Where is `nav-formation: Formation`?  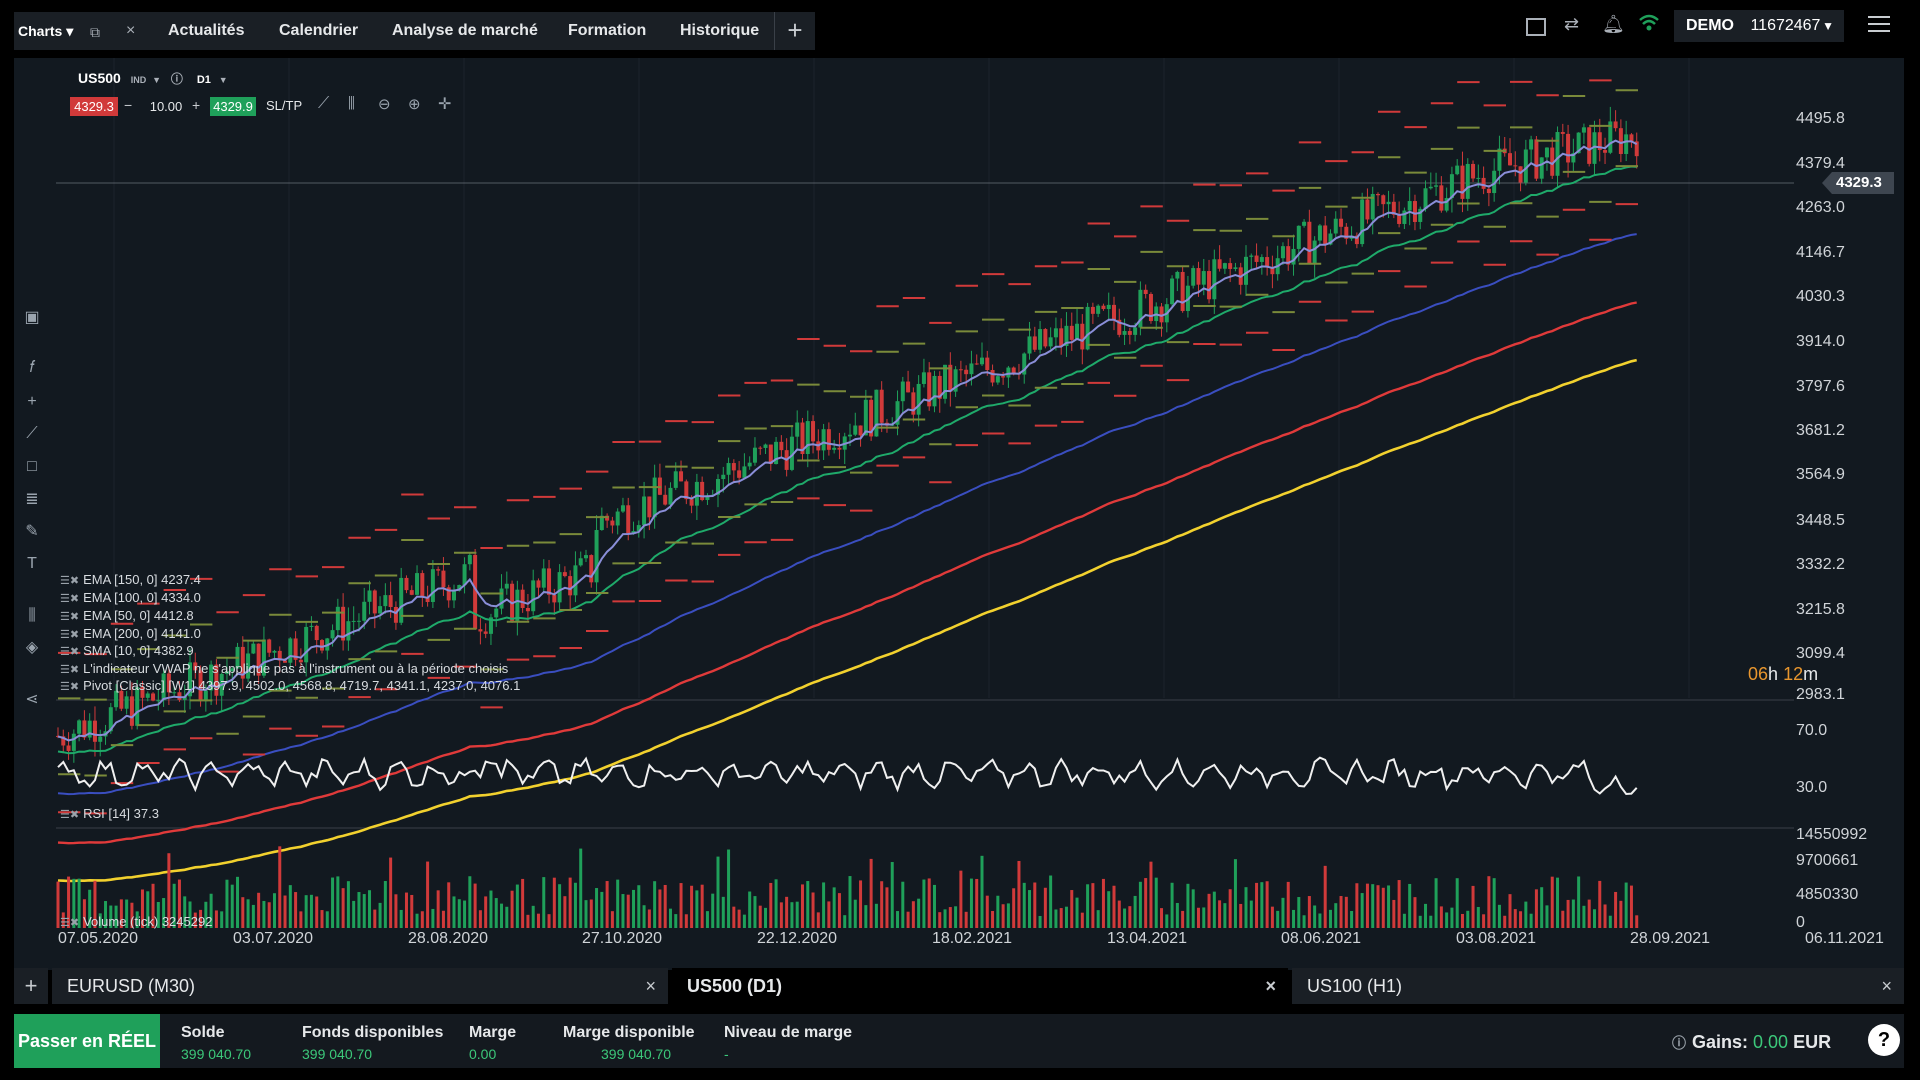
nav-formation: Formation is located at coordinates (607, 30).